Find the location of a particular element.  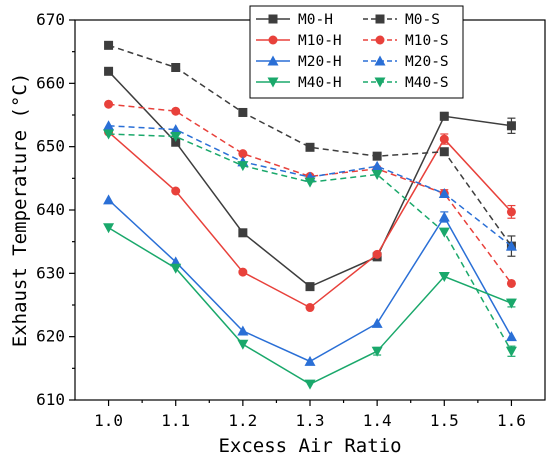

legend-item-m40-h: M40-H is located at coordinates (299, 83).